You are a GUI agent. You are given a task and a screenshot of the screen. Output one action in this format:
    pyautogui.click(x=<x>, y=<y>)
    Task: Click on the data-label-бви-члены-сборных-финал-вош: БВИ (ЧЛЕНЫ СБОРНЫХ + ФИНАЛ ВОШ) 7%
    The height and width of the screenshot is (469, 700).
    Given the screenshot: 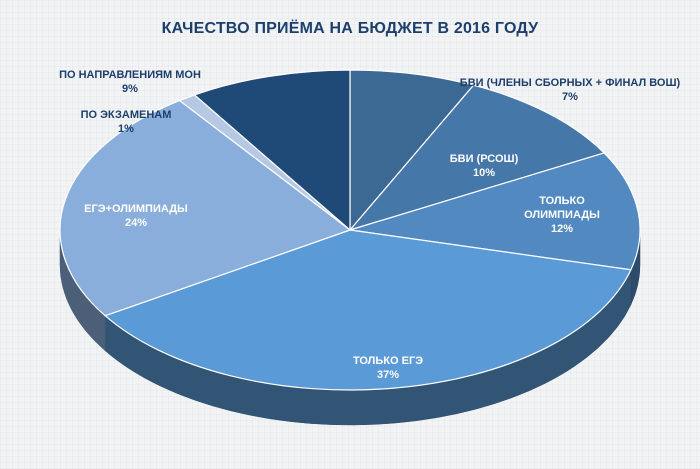 What is the action you would take?
    pyautogui.click(x=570, y=90)
    